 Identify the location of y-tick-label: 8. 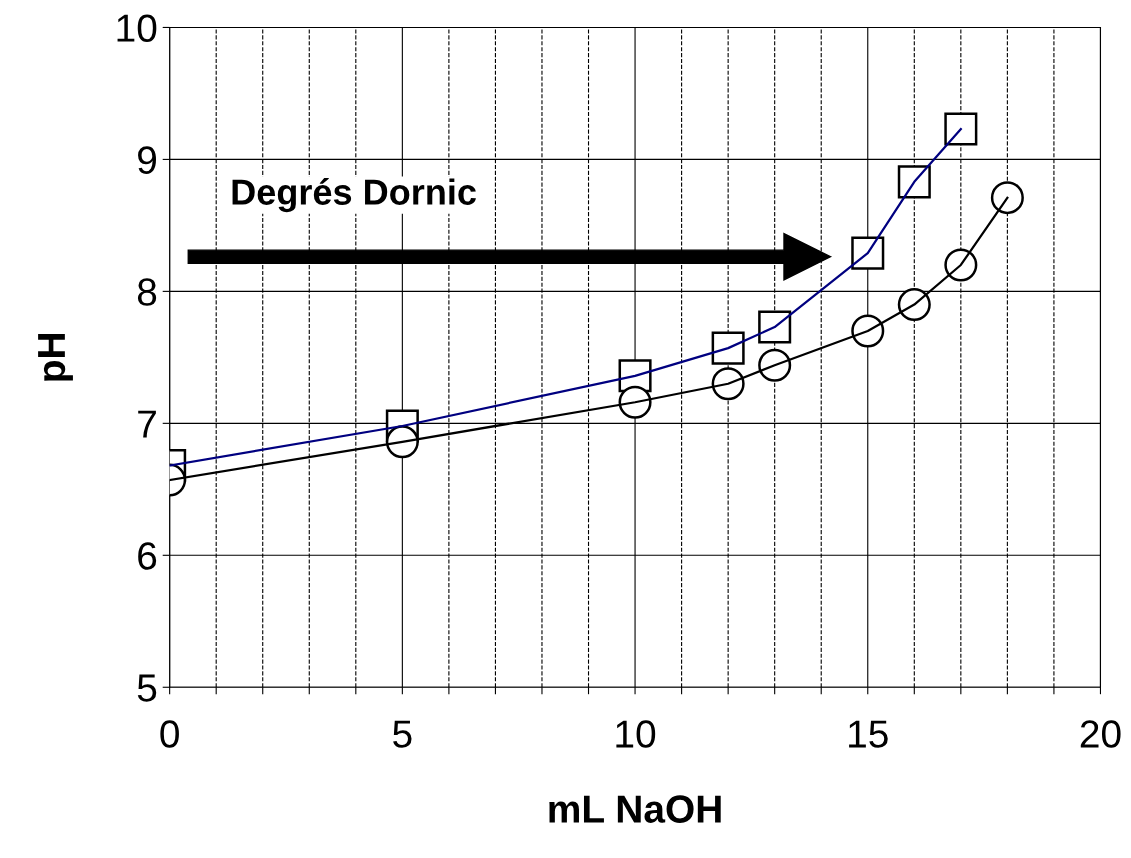
(147, 292).